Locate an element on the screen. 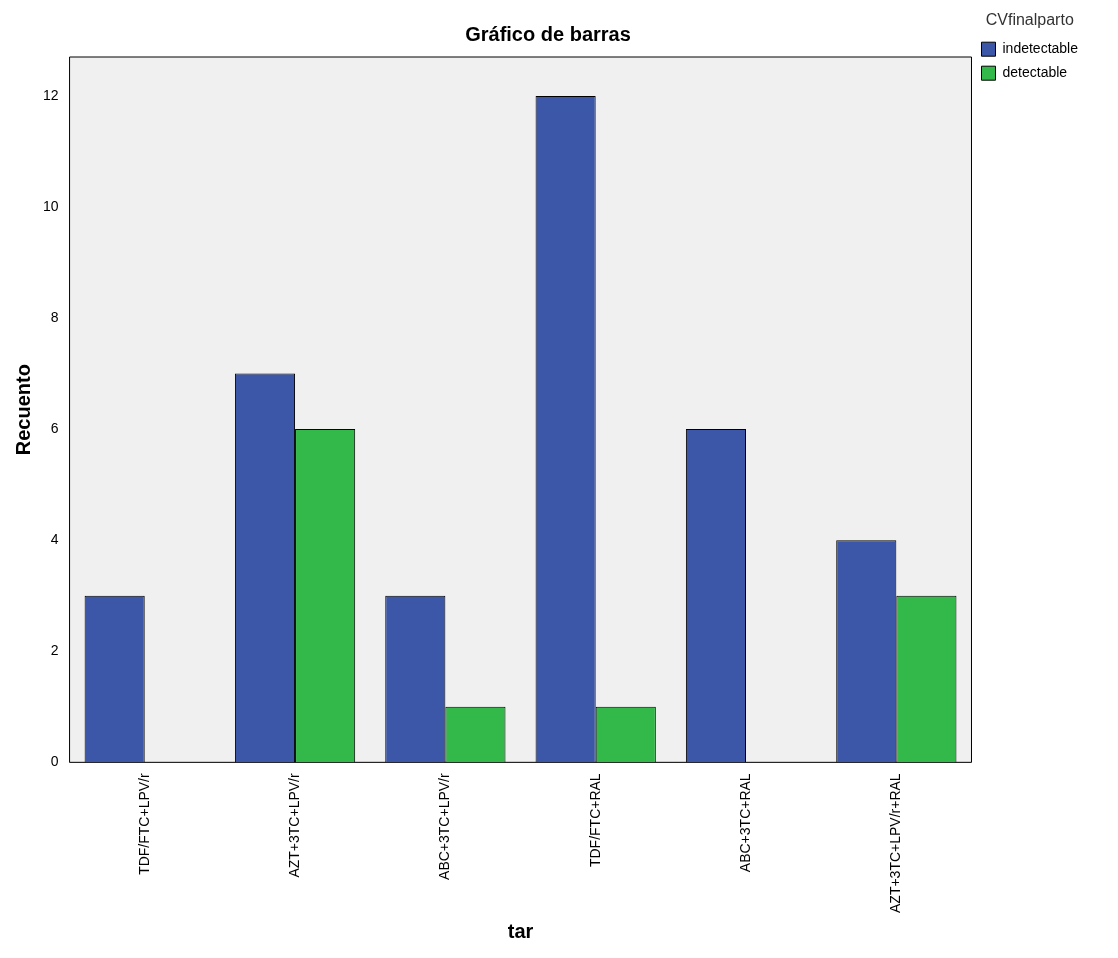 The image size is (1118, 958). y-tick-label: 6 is located at coordinates (54, 427).